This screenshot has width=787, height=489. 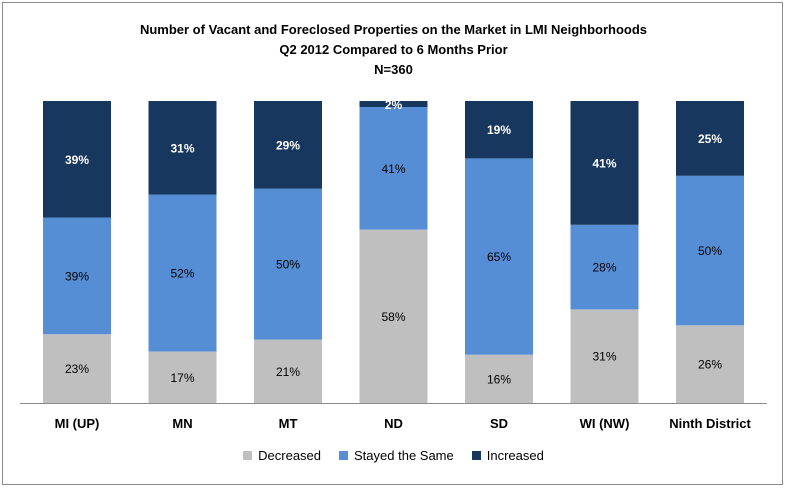 I want to click on bar-wi-nw-stayed-the-same, so click(x=604, y=267).